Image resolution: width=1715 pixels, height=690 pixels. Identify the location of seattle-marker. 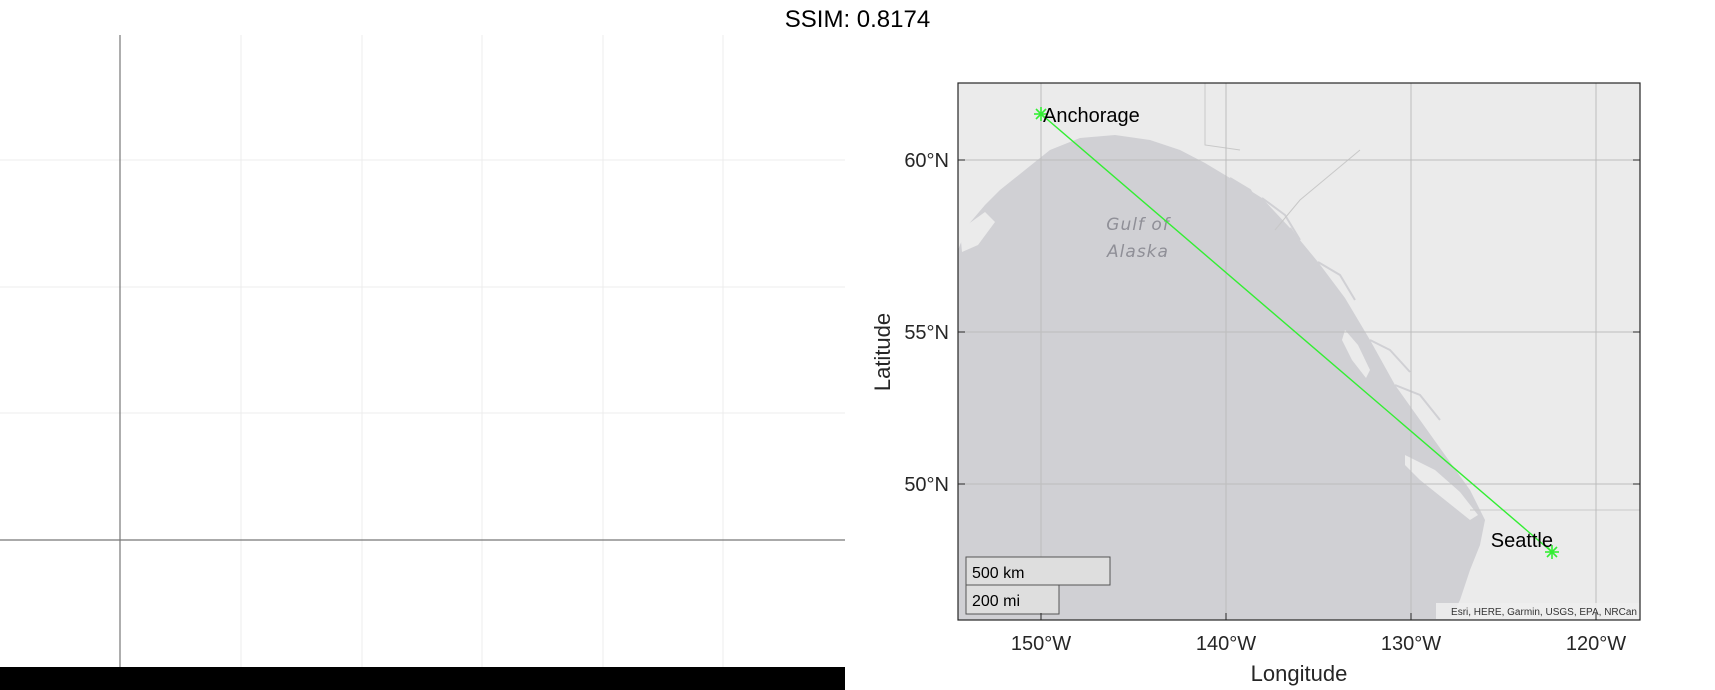
(1552, 552).